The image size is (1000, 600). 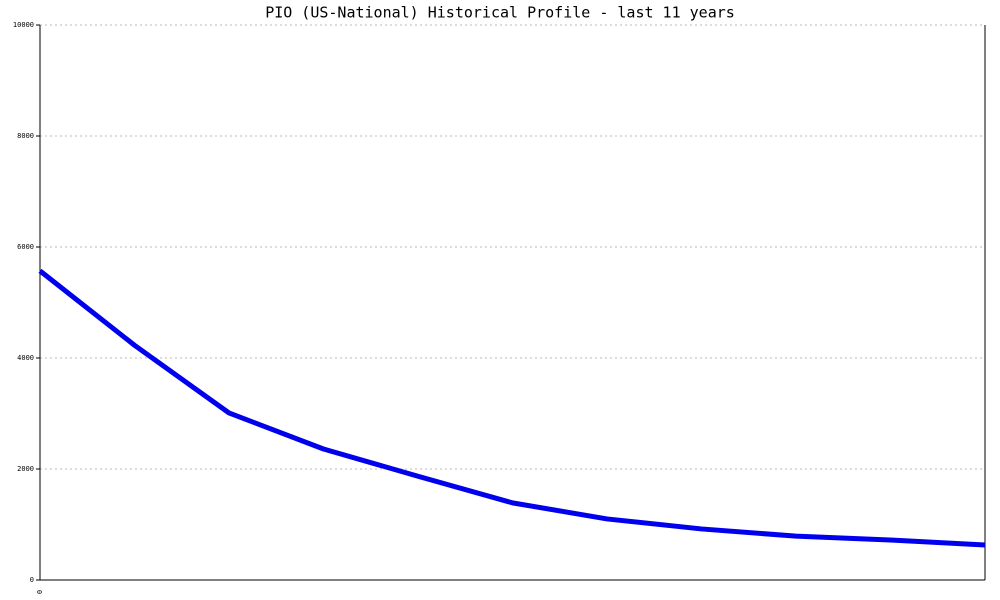 I want to click on y-tick-label: 4000, so click(x=25, y=358).